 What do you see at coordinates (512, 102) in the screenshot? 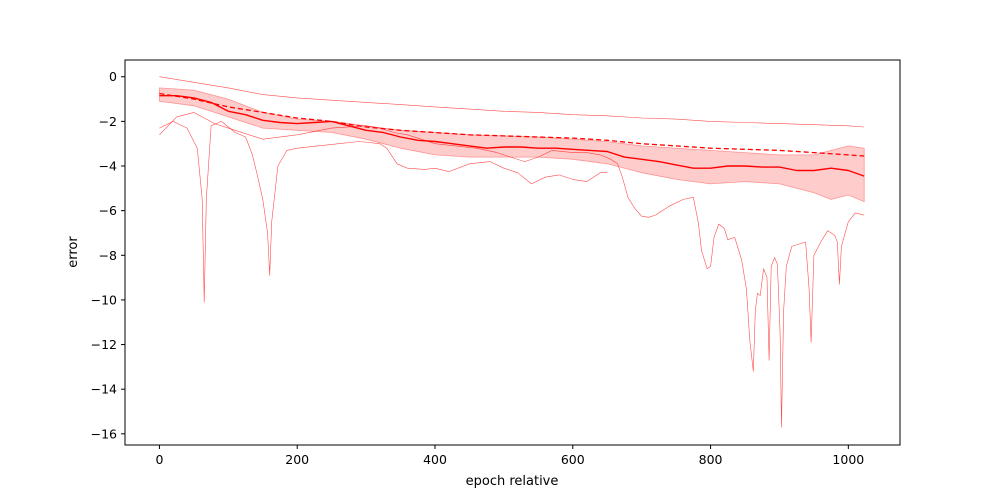
I see `series-line-3-thin` at bounding box center [512, 102].